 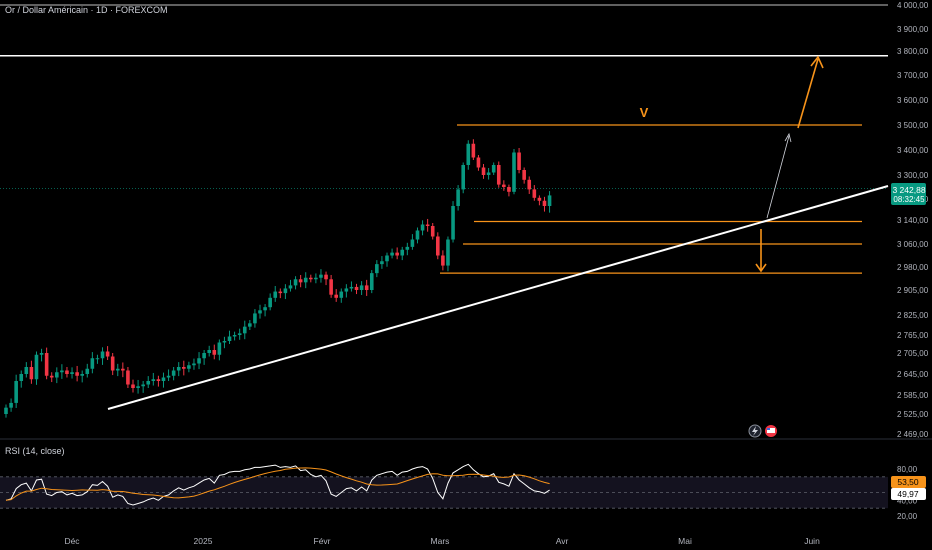 What do you see at coordinates (812, 541) in the screenshot?
I see `time-tick-label: Juin` at bounding box center [812, 541].